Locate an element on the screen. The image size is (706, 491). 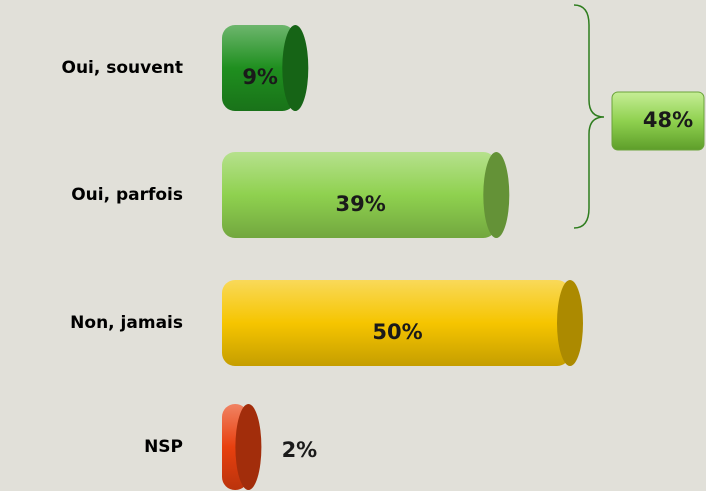
y-tick-label: Non, jamais is located at coordinates (126, 323).